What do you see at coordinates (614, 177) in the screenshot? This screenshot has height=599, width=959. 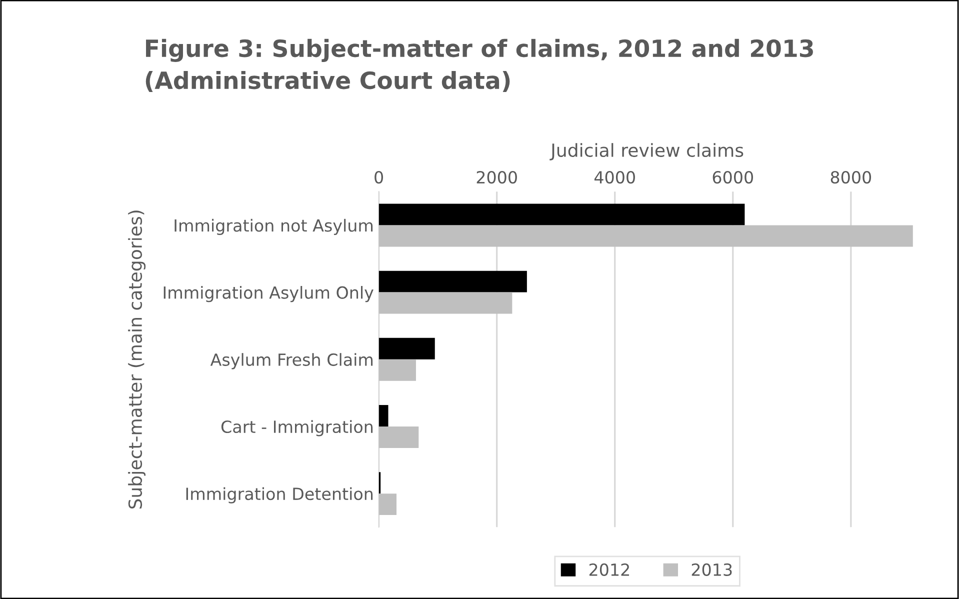 I see `x-tick-label: 4000` at bounding box center [614, 177].